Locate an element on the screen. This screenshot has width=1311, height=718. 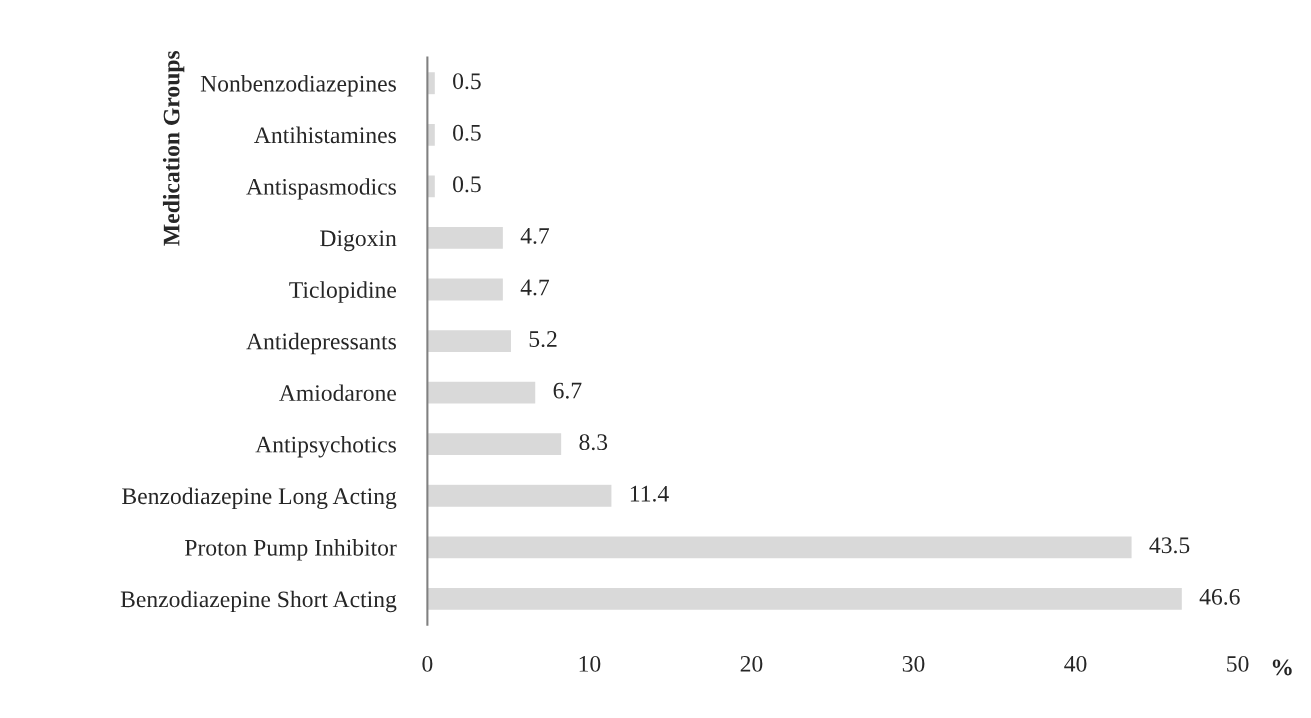
data-label: 6.7 is located at coordinates (567, 390).